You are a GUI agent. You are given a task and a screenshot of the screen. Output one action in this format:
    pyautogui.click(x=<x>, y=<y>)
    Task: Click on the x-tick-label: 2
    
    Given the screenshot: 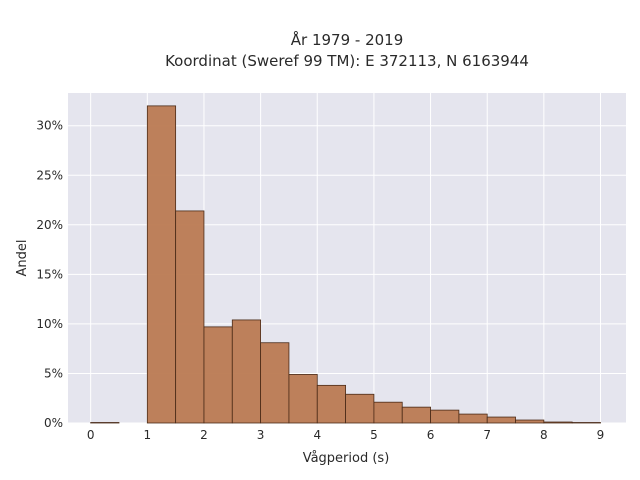 What is the action you would take?
    pyautogui.click(x=204, y=435)
    